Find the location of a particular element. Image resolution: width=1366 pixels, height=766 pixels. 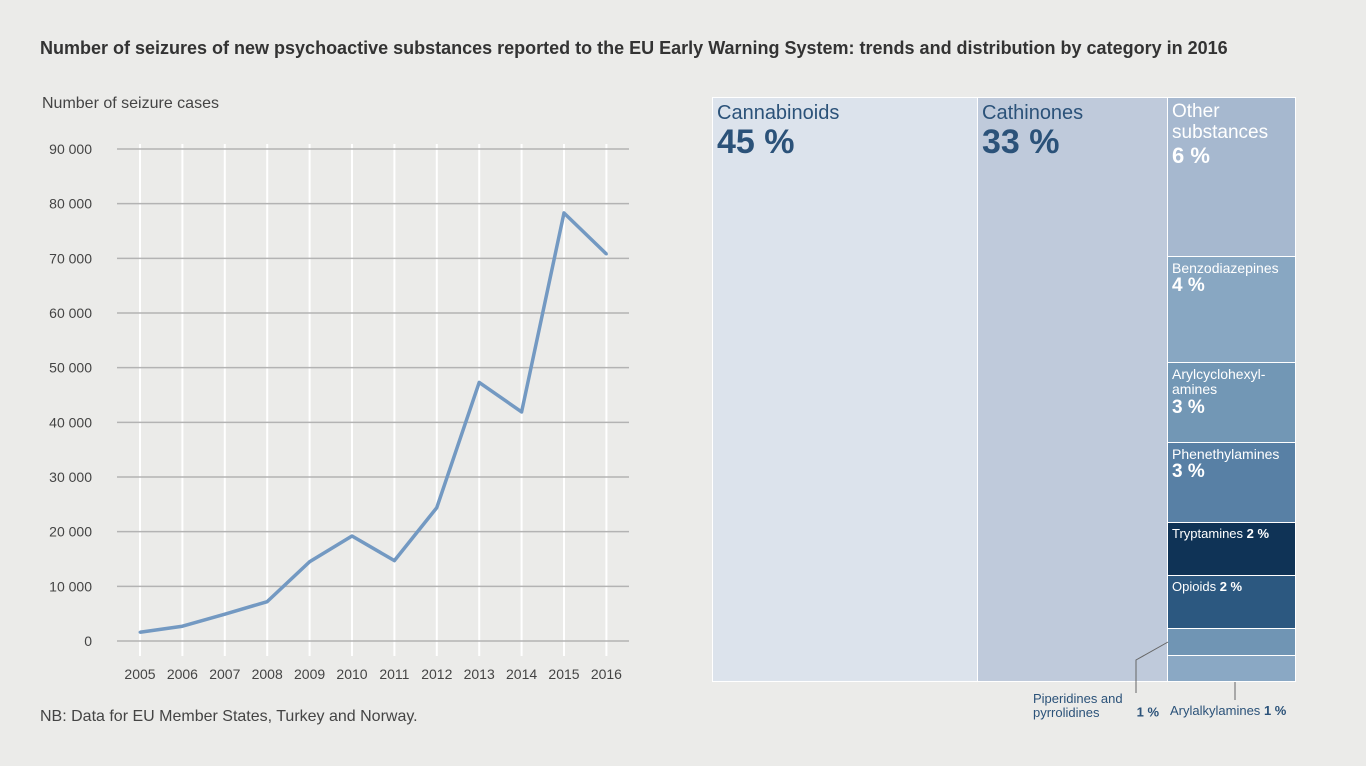

tile-value: 45 % is located at coordinates (756, 142).